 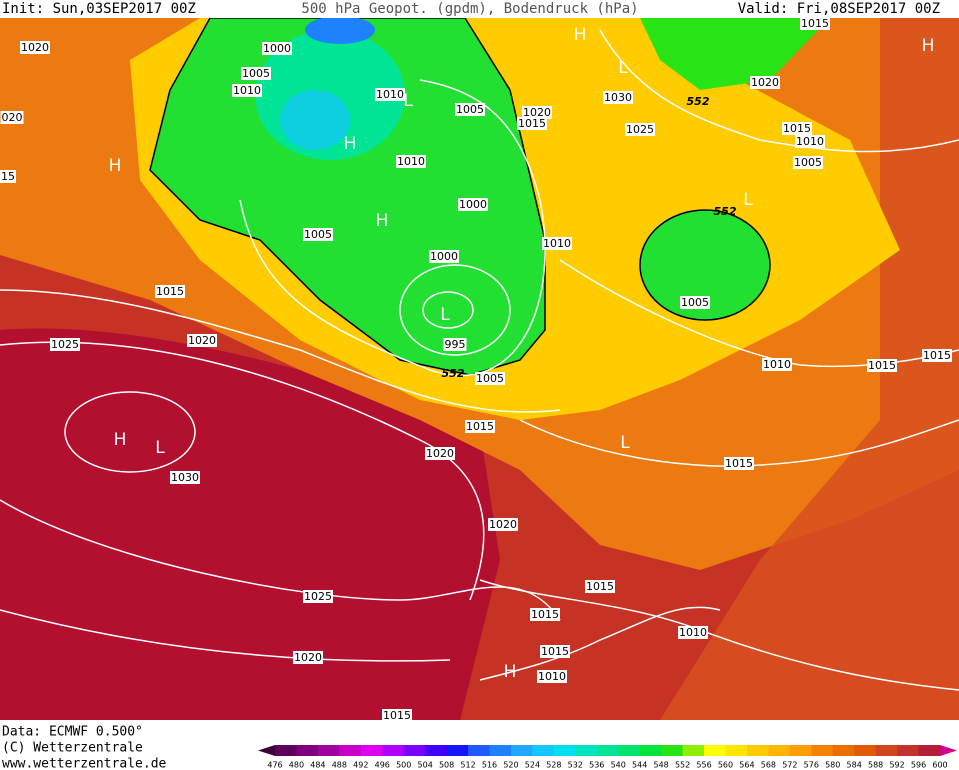 What do you see at coordinates (698, 101) in the screenshot?
I see `contour-label: 552` at bounding box center [698, 101].